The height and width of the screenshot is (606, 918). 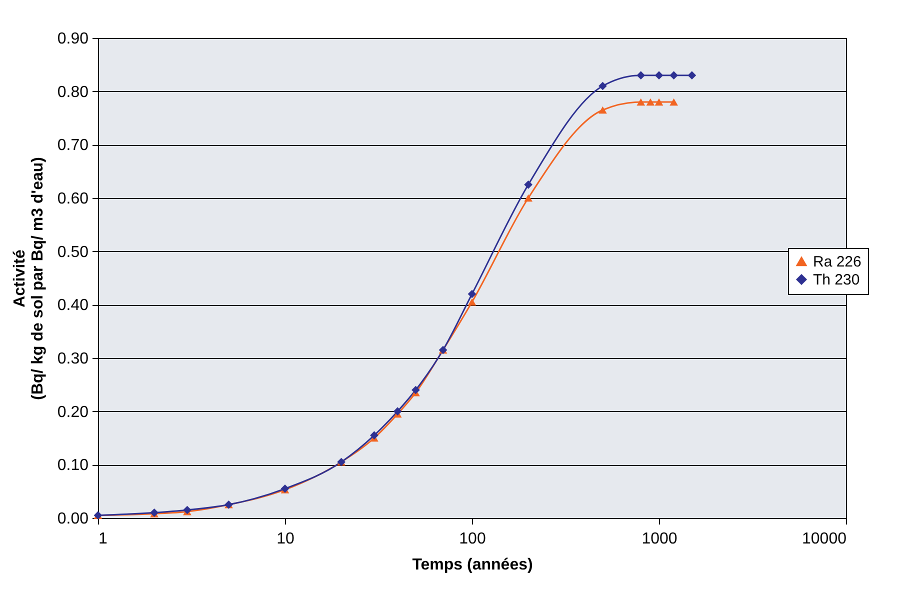 What do you see at coordinates (73, 519) in the screenshot?
I see `y-tick-label: 0.00` at bounding box center [73, 519].